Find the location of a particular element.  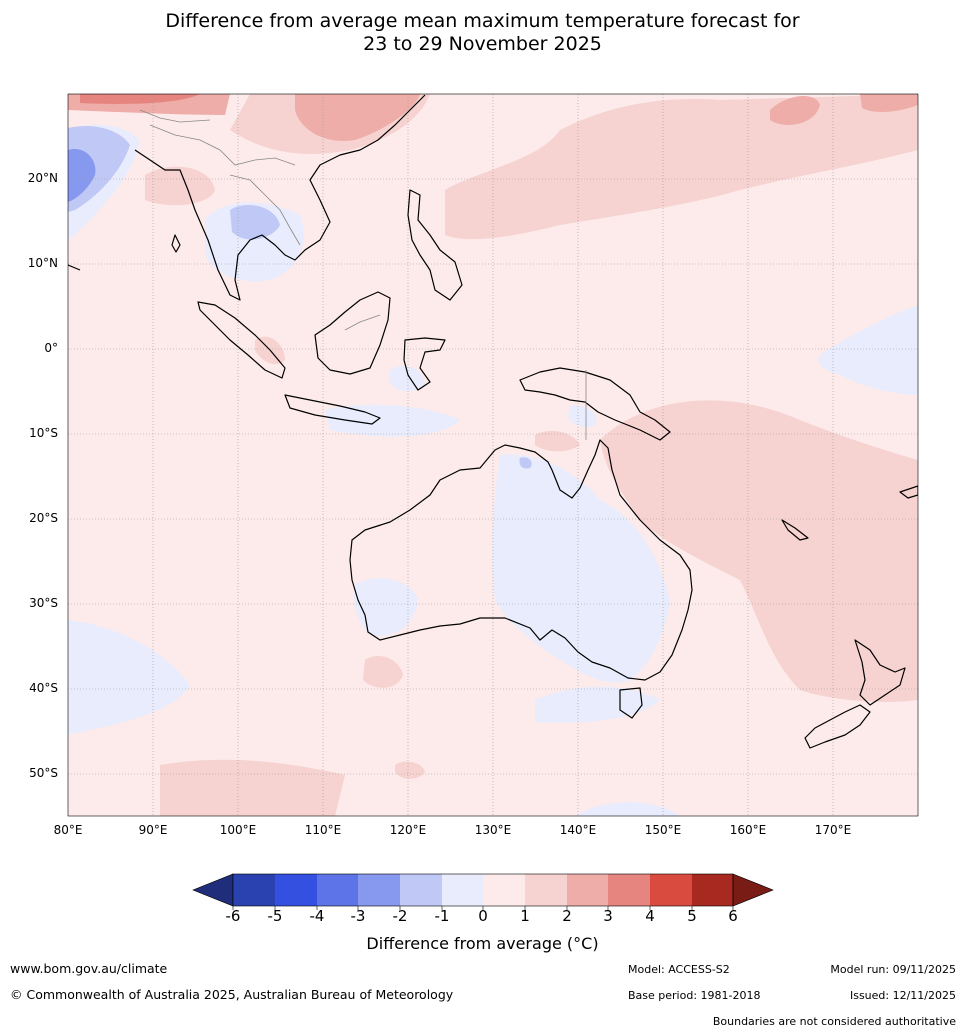

colorbar-label-minus1: -1 is located at coordinates (442, 916).